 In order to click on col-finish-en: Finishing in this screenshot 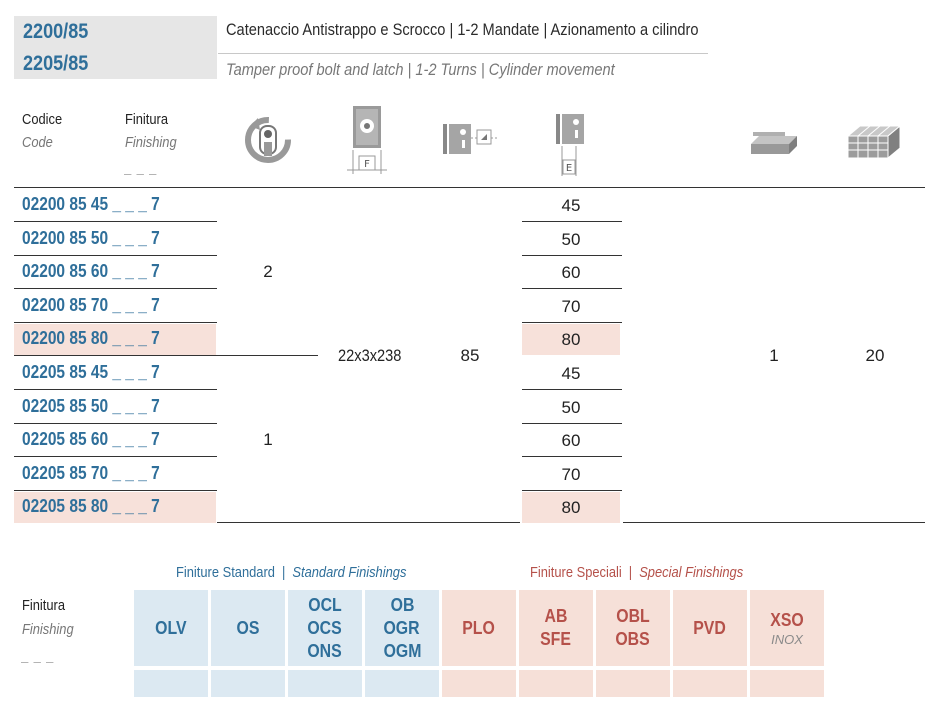, I will do `click(151, 142)`.